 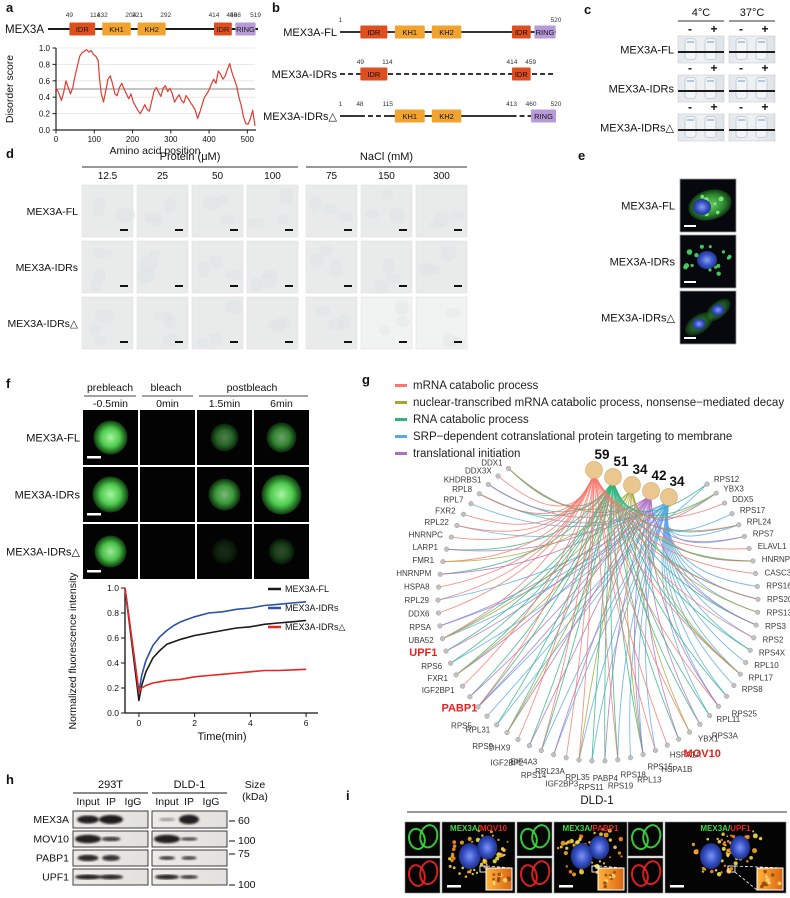 What do you see at coordinates (621, 461) in the screenshot?
I see `go-hub-count: 51` at bounding box center [621, 461].